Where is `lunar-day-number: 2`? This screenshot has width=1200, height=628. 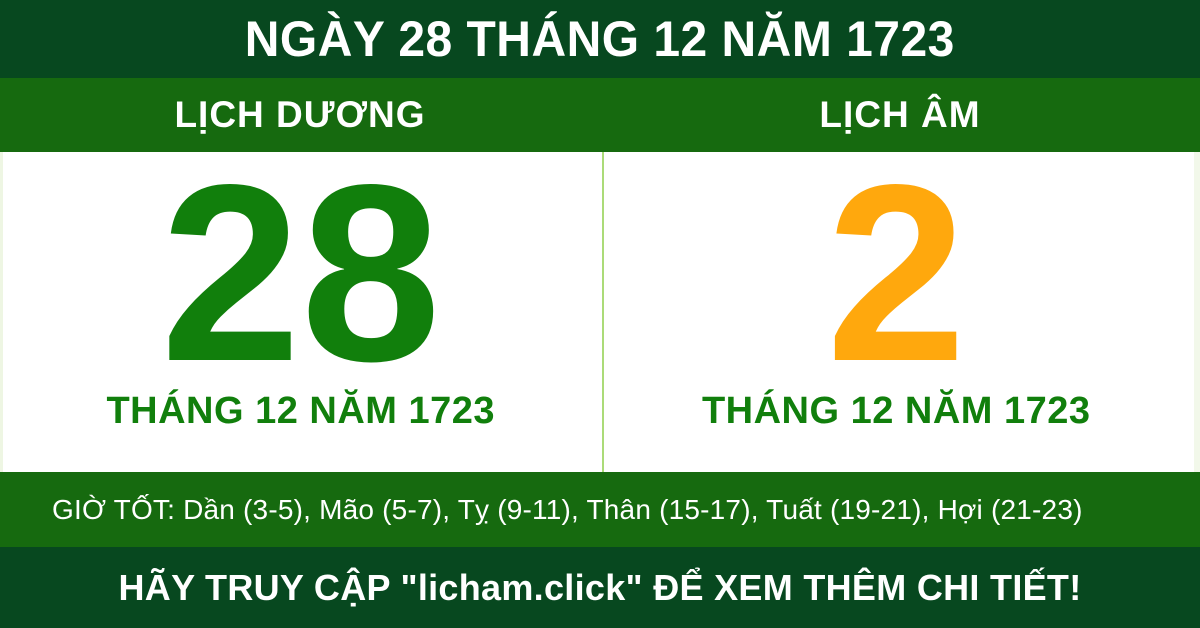
lunar-day-number: 2 is located at coordinates (896, 274).